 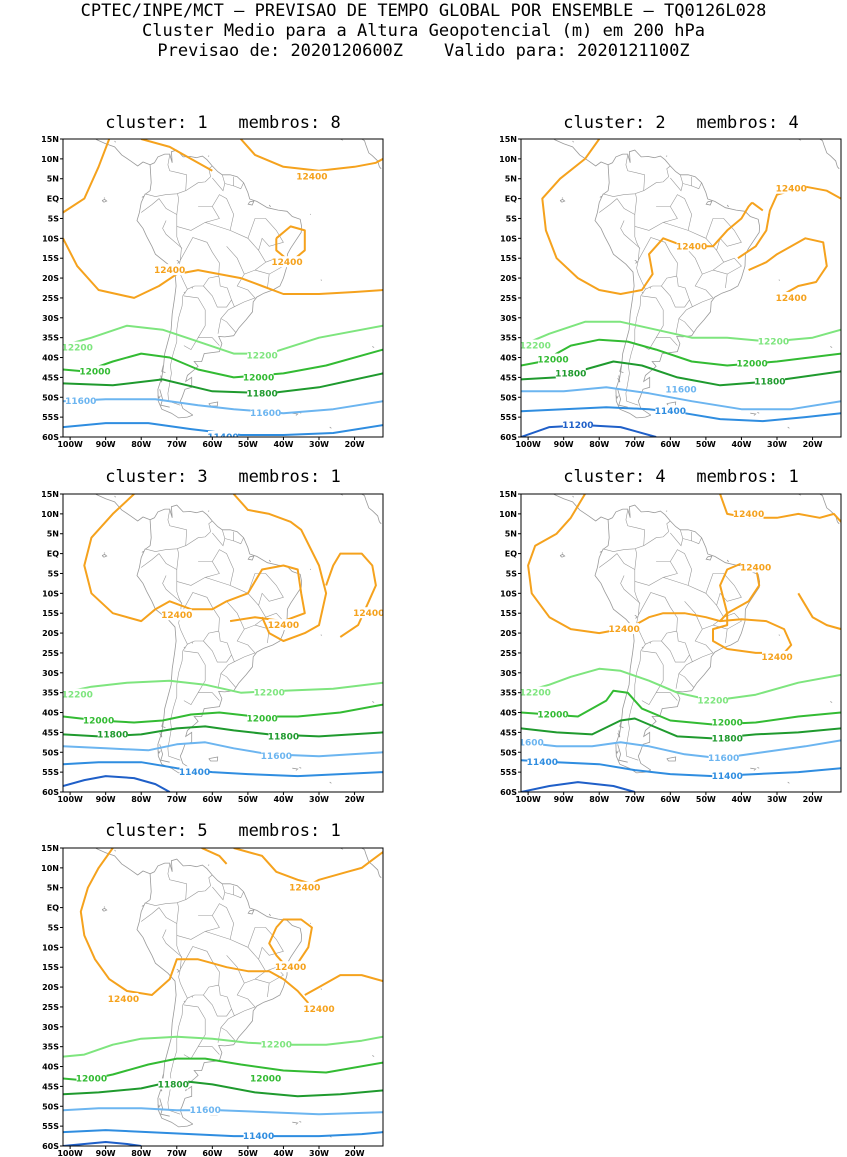 What do you see at coordinates (50, 1106) in the screenshot?
I see `y-tick-label: 50S` at bounding box center [50, 1106].